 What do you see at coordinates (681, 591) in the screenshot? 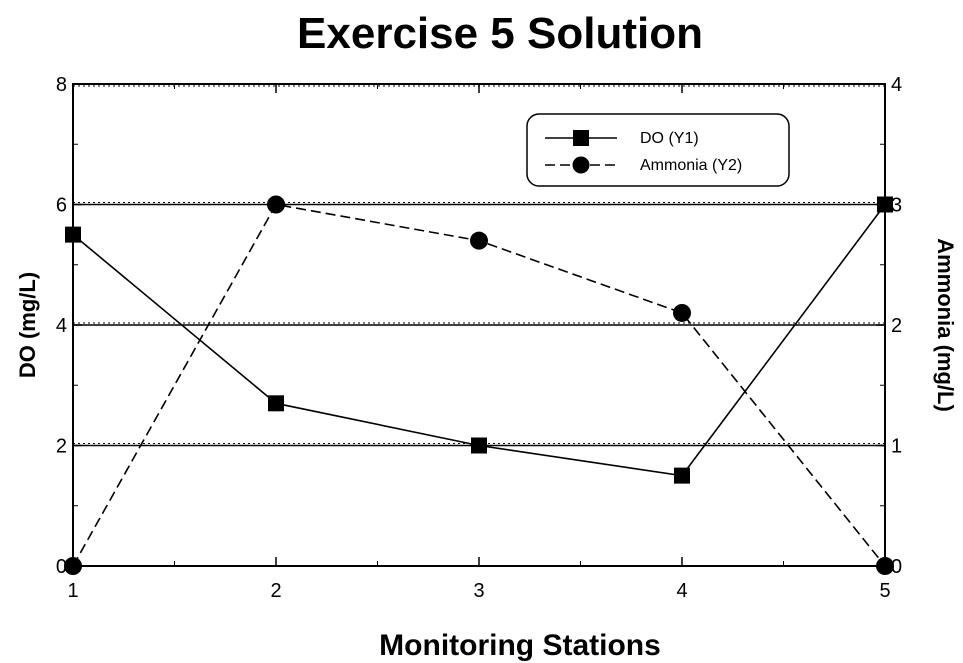
I see `x-tick-label: 4` at bounding box center [681, 591].